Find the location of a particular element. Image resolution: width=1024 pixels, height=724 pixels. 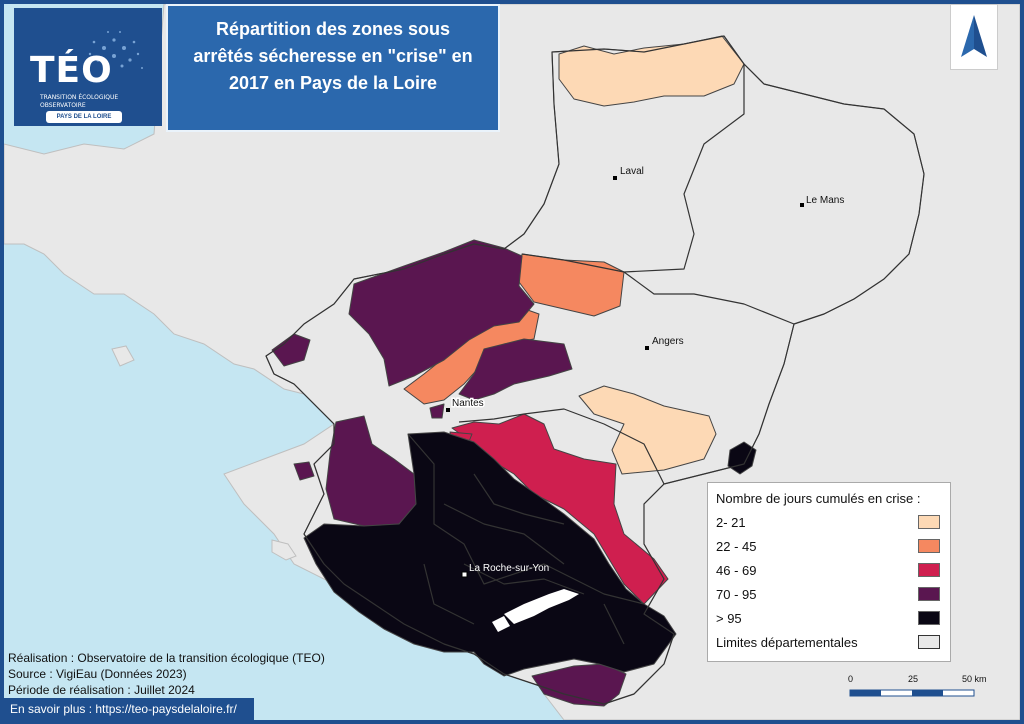

scale-bar-graphic is located at coordinates (912, 693).